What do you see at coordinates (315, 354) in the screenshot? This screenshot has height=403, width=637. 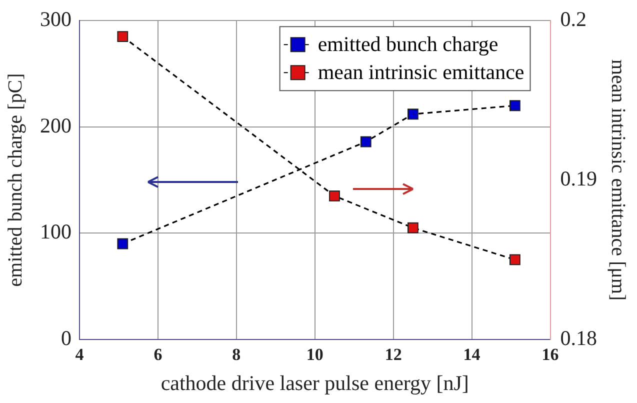 I see `x-tick-label: 10` at bounding box center [315, 354].